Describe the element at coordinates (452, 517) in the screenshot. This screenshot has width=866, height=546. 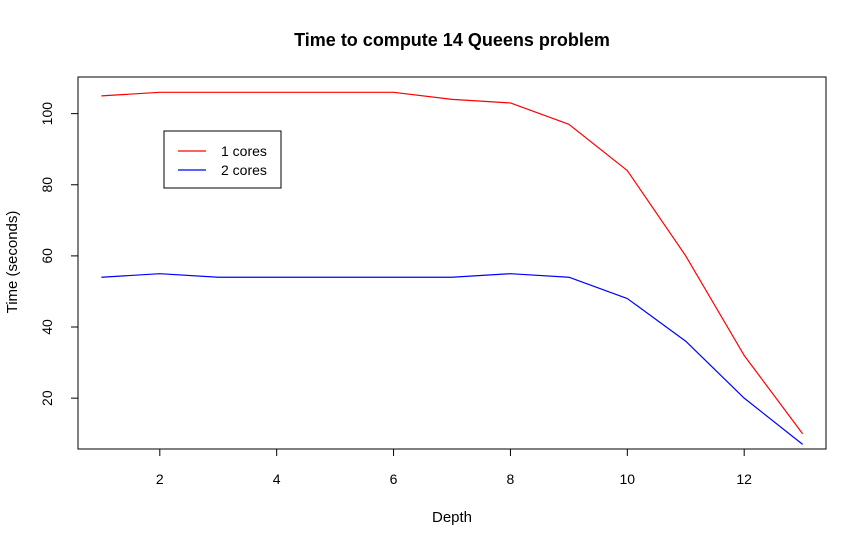
I see `x-axis-label: Depth` at that location.